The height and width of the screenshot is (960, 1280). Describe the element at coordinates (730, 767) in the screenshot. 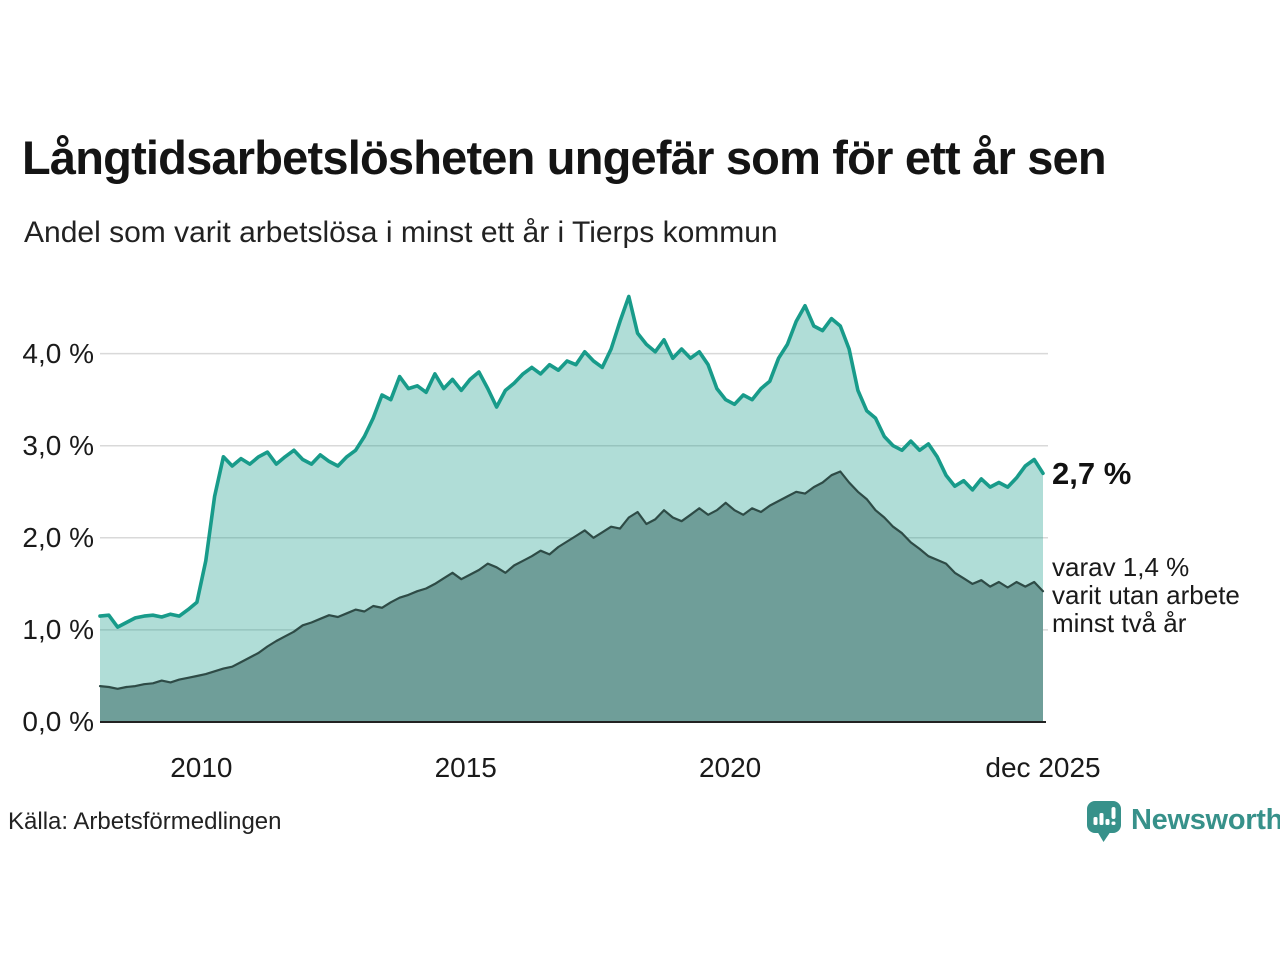

I see `x-axis-label: 2020` at that location.